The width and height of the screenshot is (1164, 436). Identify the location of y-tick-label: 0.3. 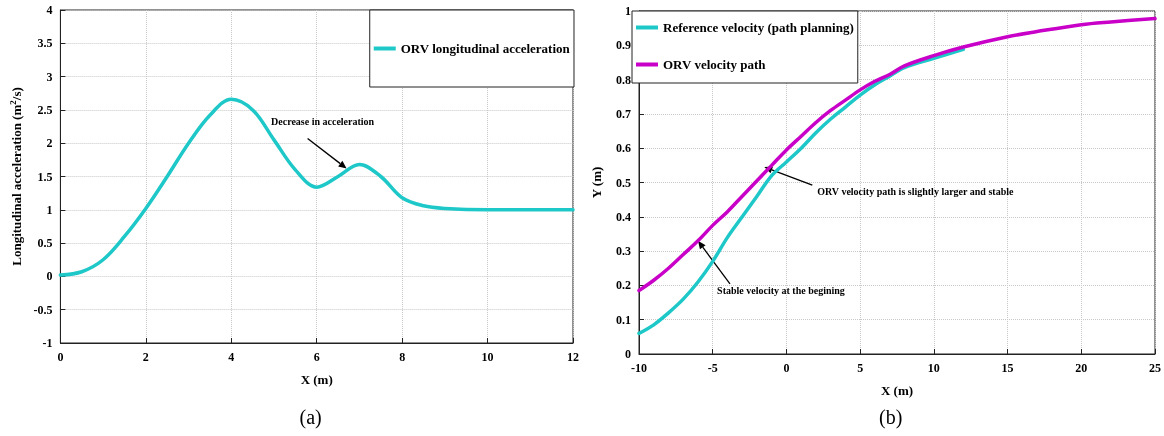
(623, 251).